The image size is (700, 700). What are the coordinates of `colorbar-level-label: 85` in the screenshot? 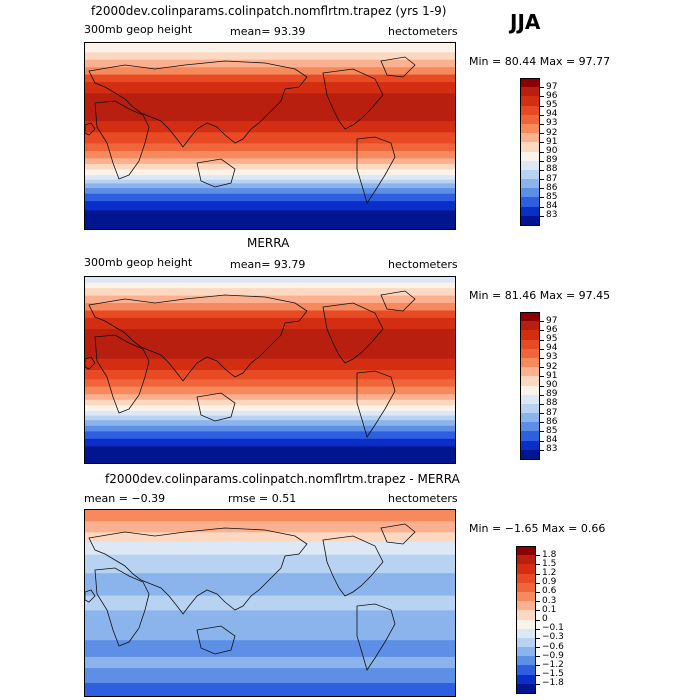 It's located at (552, 430).